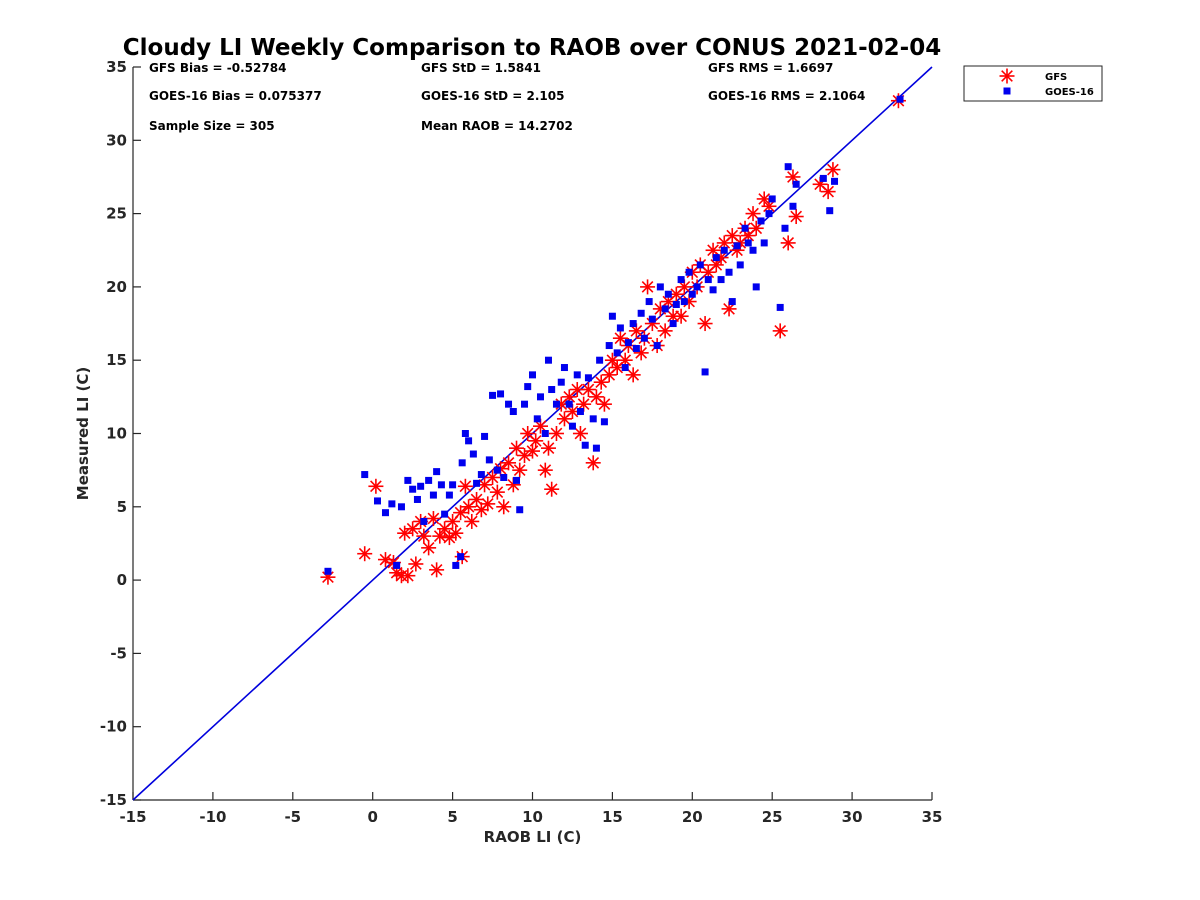 The height and width of the screenshot is (900, 1200). Describe the element at coordinates (116, 434) in the screenshot. I see `y-tick-label: 10` at that location.